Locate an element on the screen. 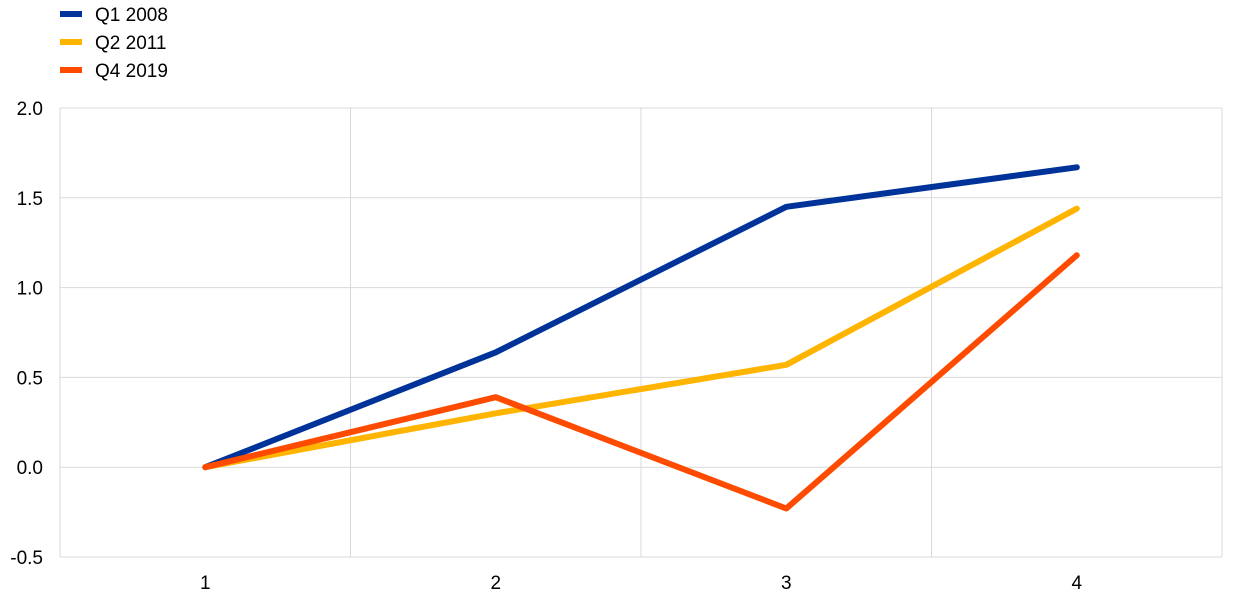 The height and width of the screenshot is (608, 1240). y-tick-label-4: 0.0 is located at coordinates (30, 468).